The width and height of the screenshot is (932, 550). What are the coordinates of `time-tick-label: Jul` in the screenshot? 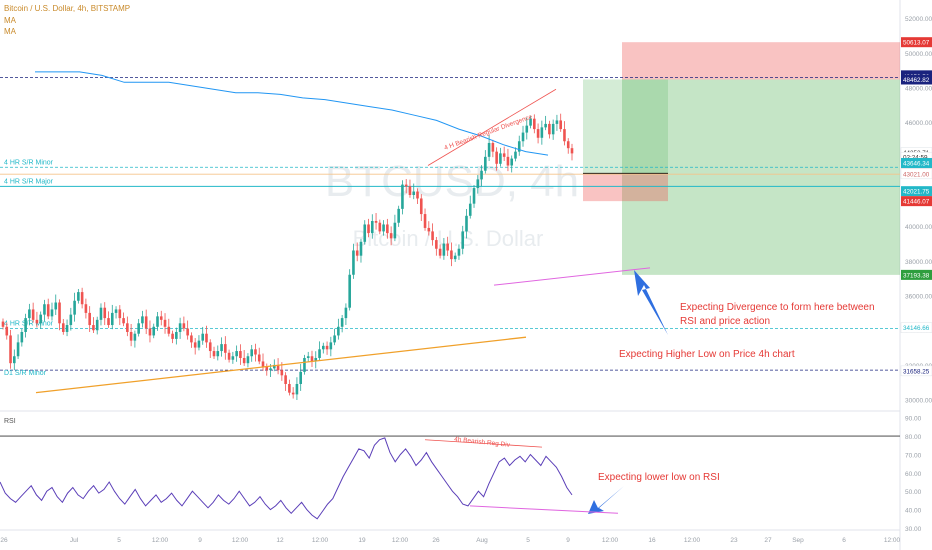 It's located at (74, 540).